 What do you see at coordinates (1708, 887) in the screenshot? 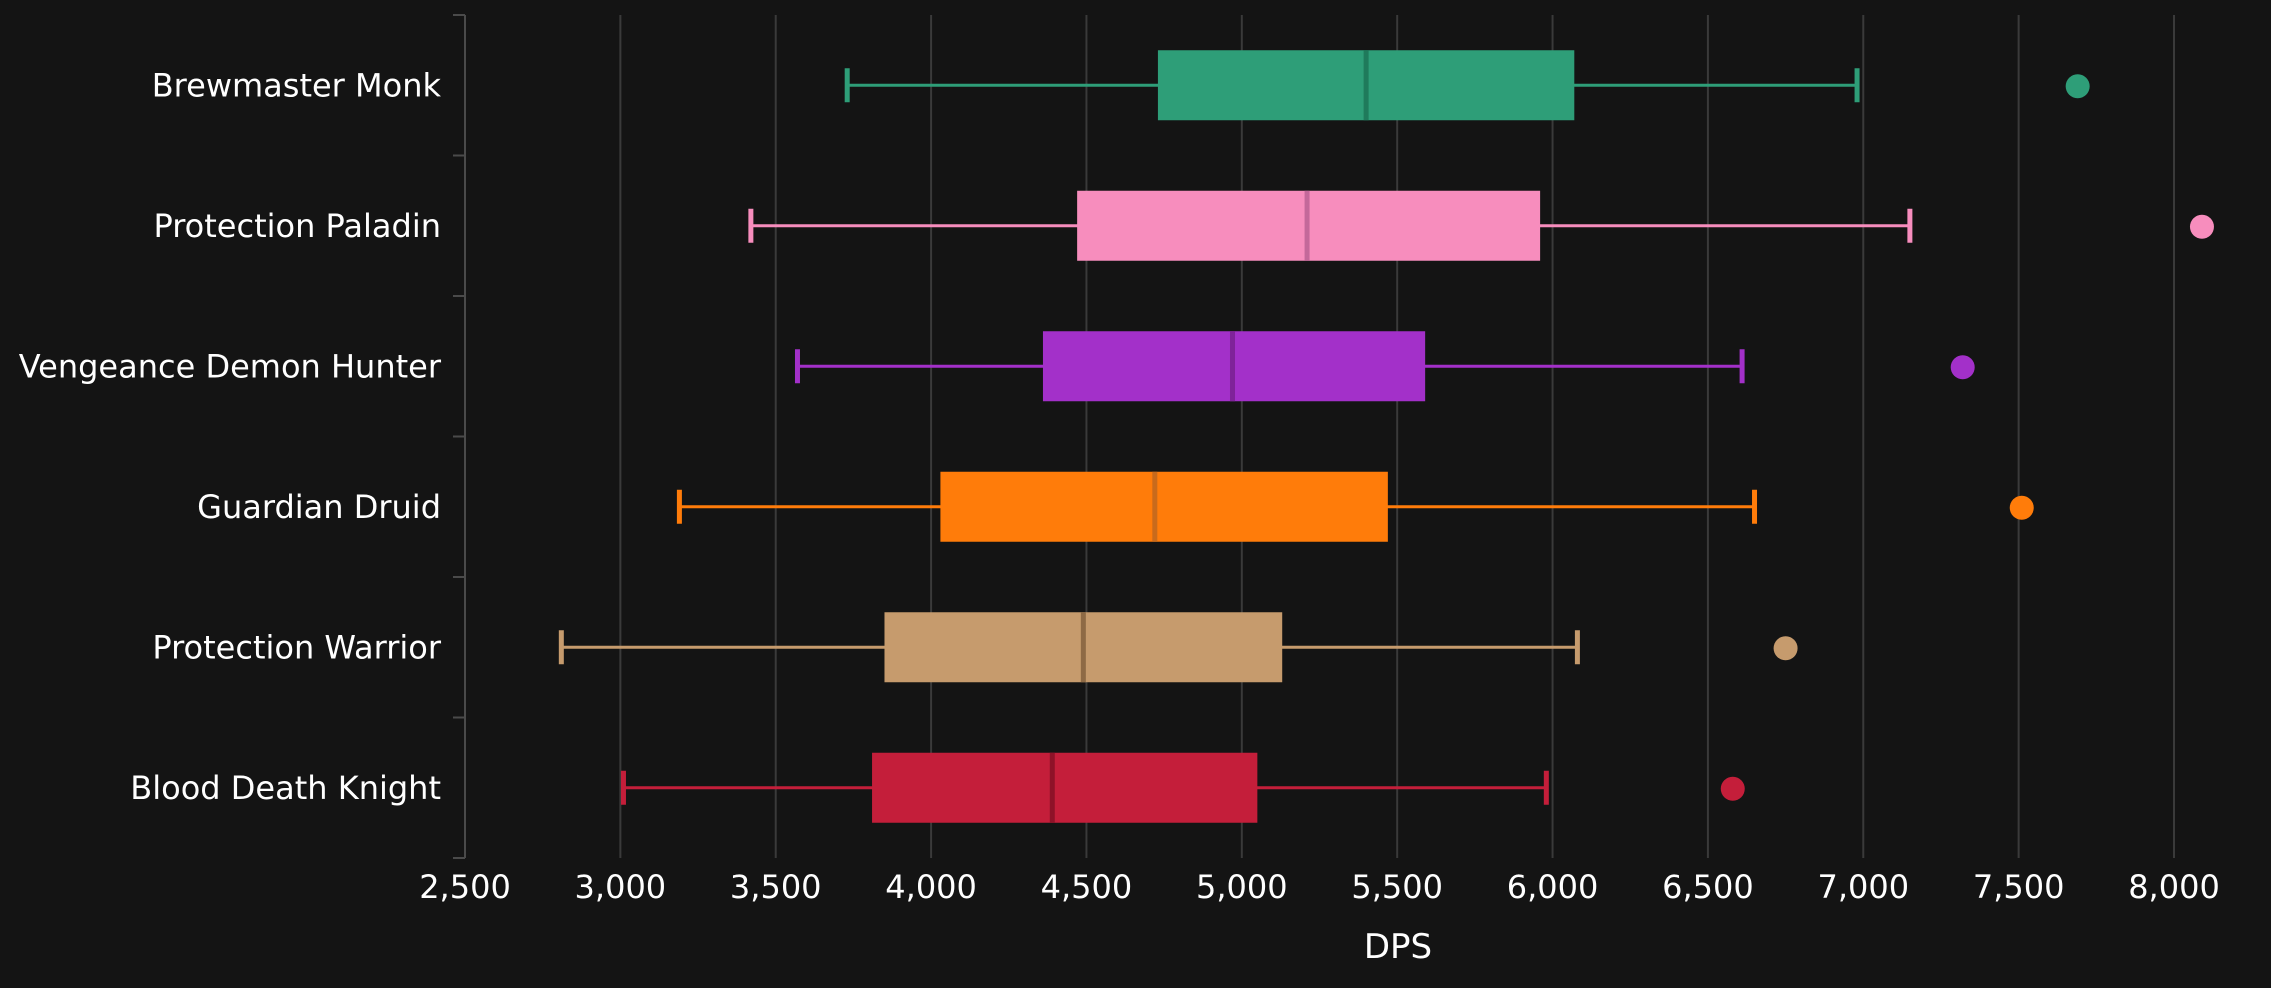
I see `x-tick-label: 6,500` at bounding box center [1708, 887].